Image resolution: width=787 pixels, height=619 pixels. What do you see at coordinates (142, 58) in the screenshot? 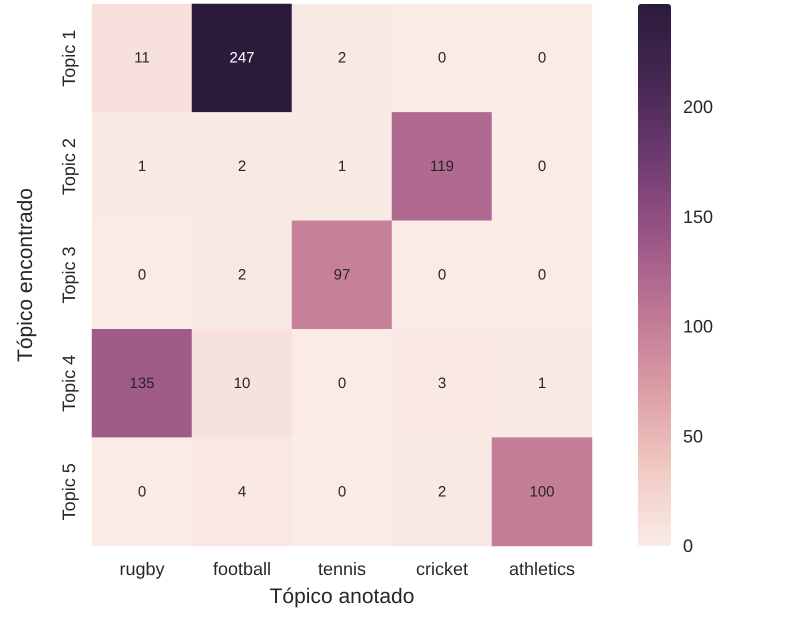
I see `data-label: 11` at bounding box center [142, 58].